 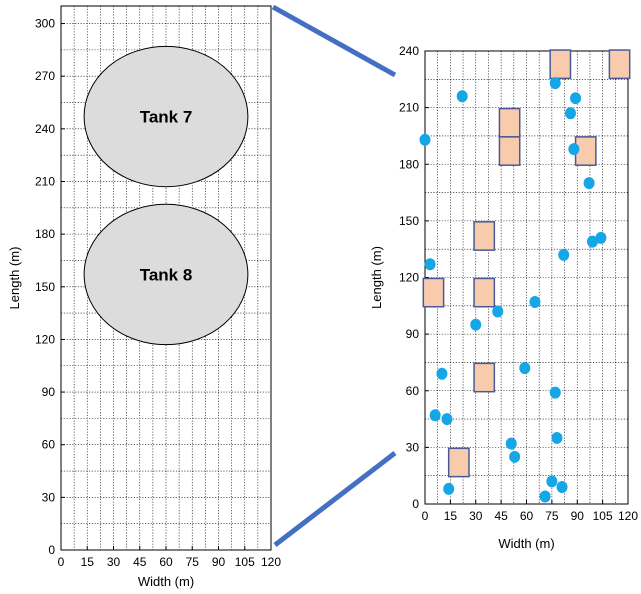 What do you see at coordinates (45, 76) in the screenshot?
I see `y-tick-label: 270` at bounding box center [45, 76].